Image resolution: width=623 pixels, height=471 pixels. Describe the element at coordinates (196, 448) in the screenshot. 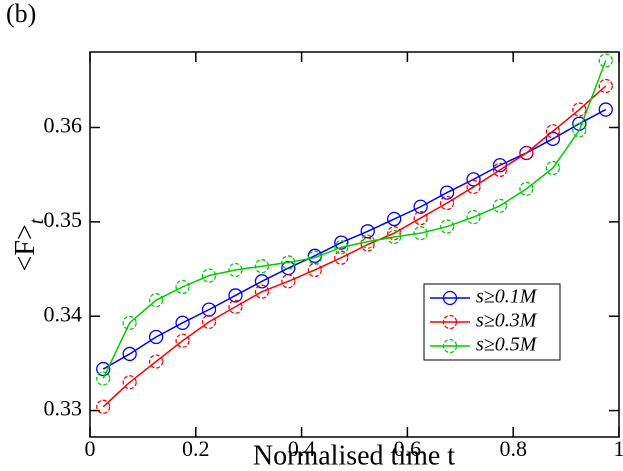

I see `x-tick-label: 0.2` at that location.